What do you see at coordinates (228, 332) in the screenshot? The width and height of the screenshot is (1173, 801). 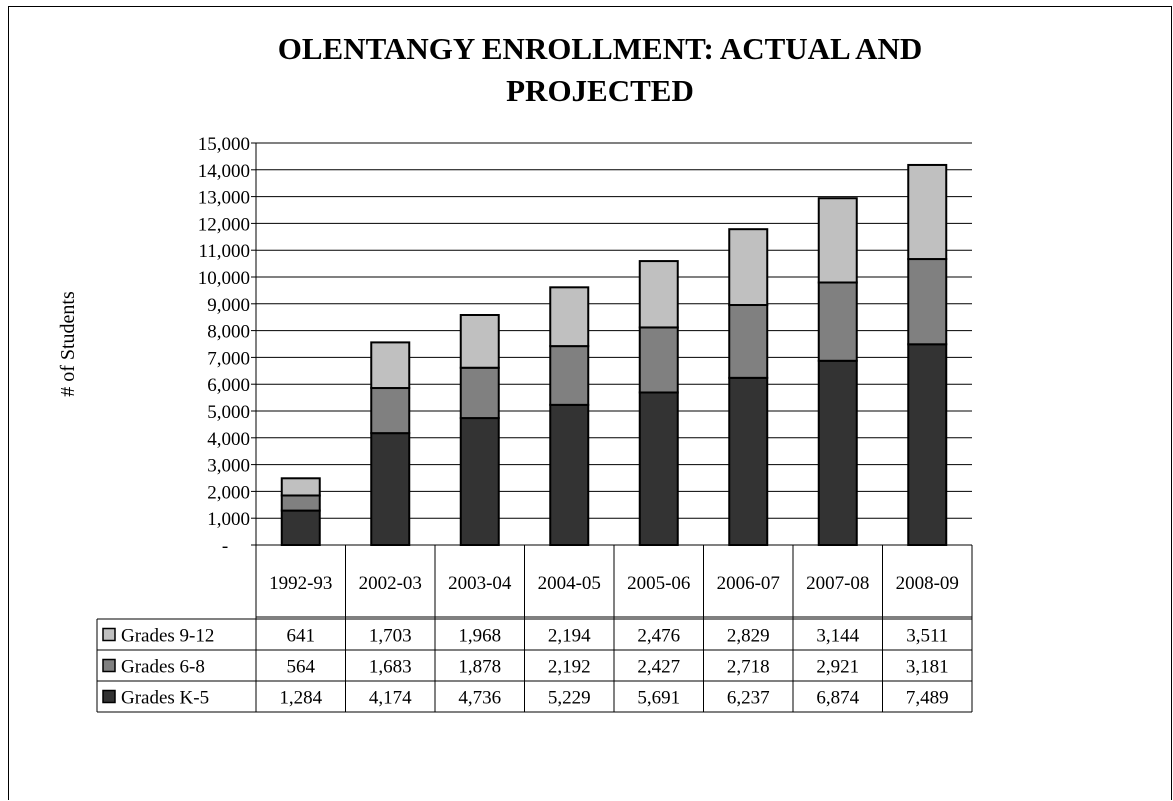 I see `y-tick-label: 8,000` at bounding box center [228, 332].